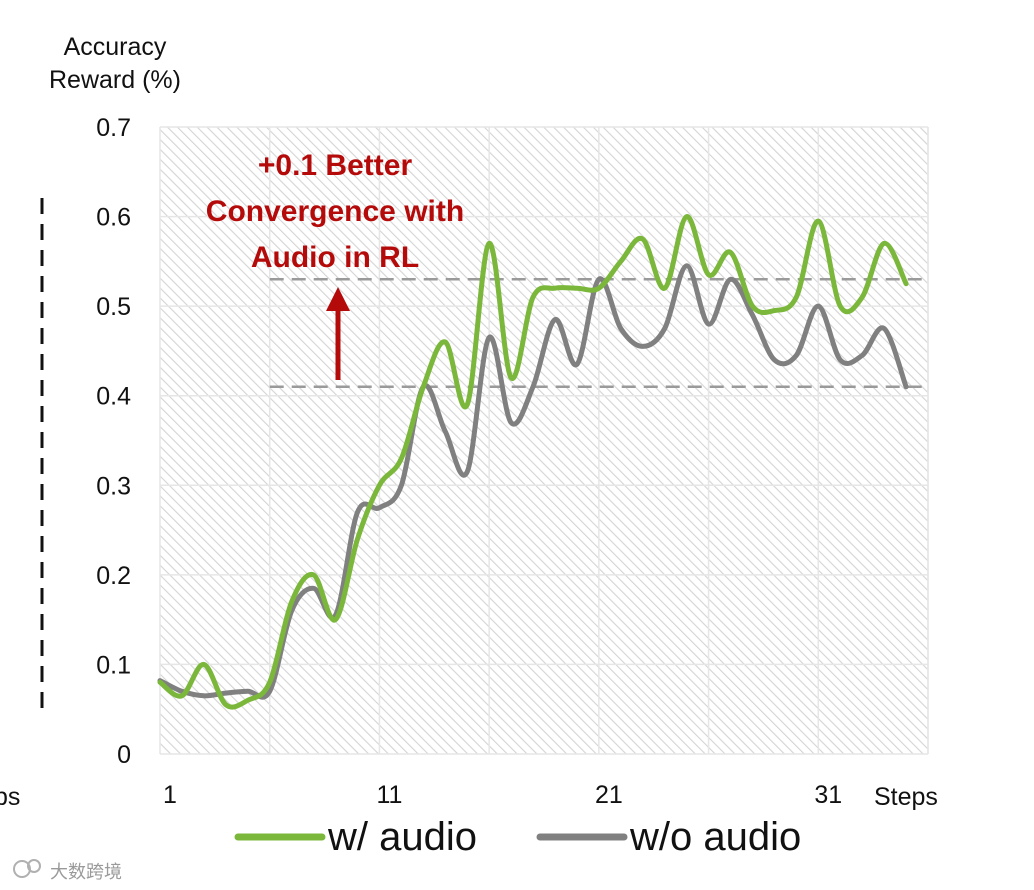  Describe the element at coordinates (115, 47) in the screenshot. I see `y-axis-label-line-1: Accuracy` at that location.